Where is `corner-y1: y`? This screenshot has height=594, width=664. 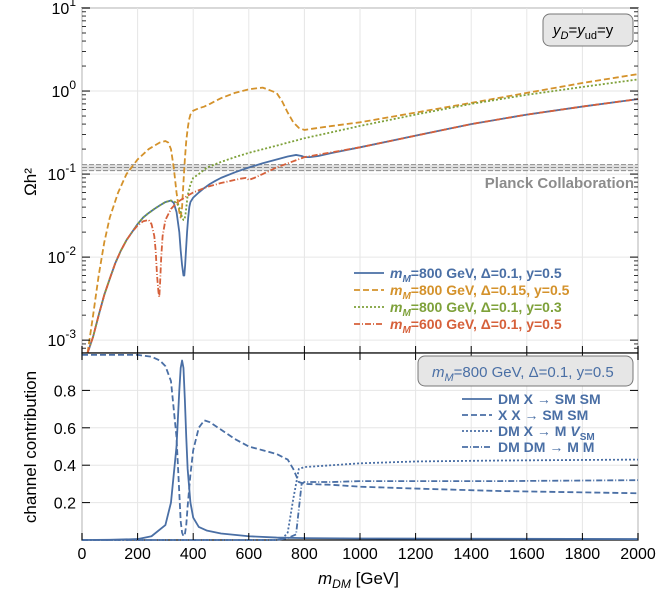
corner-y1: y is located at coordinates (557, 30).